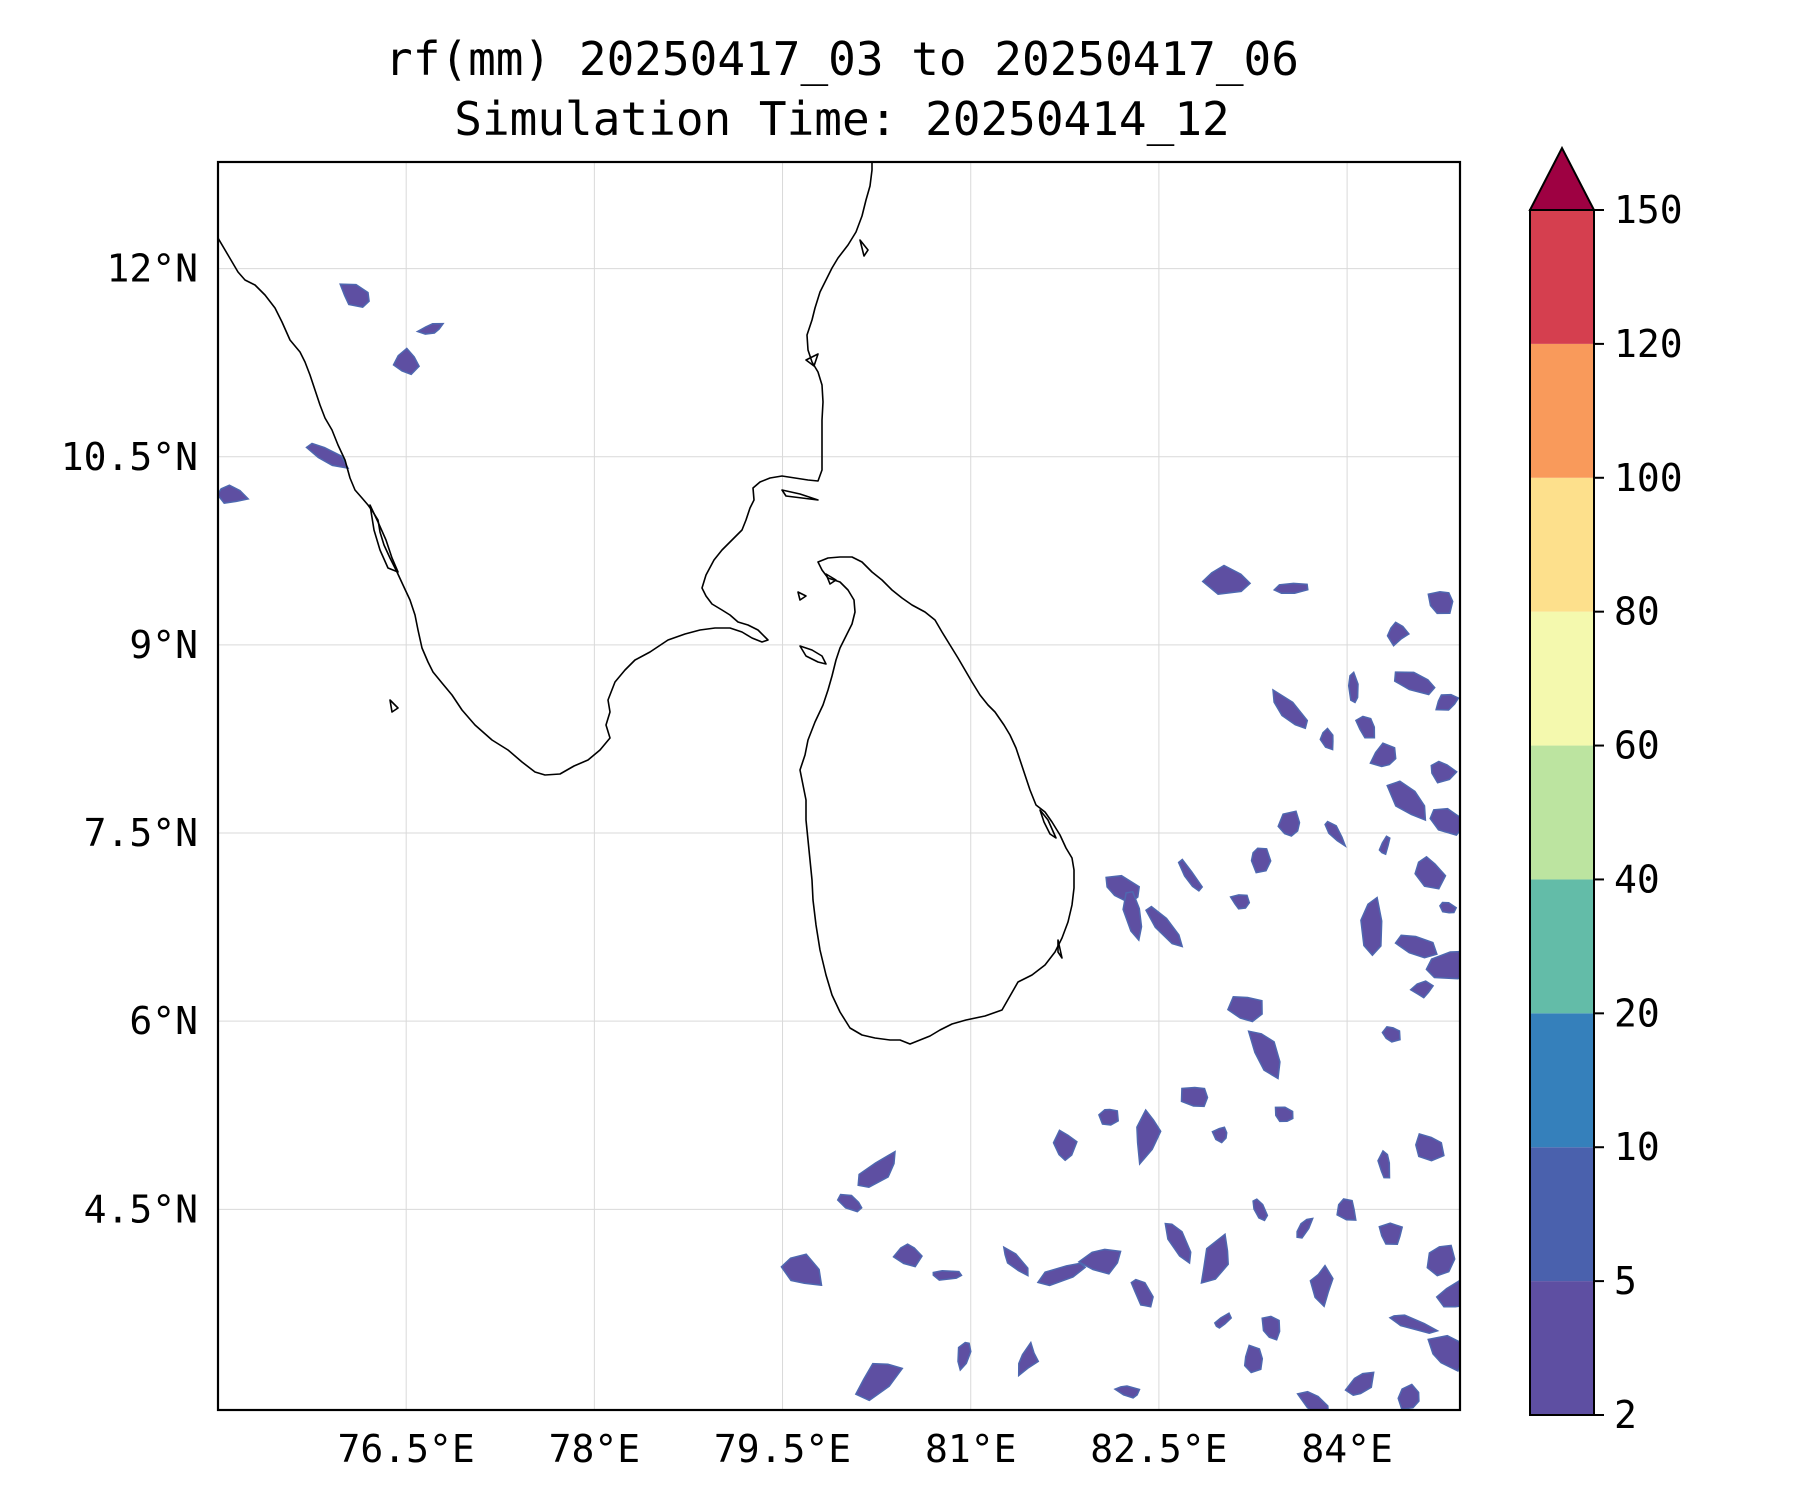 The image size is (1800, 1500). I want to click on palk-bay-shoals, so click(800, 495).